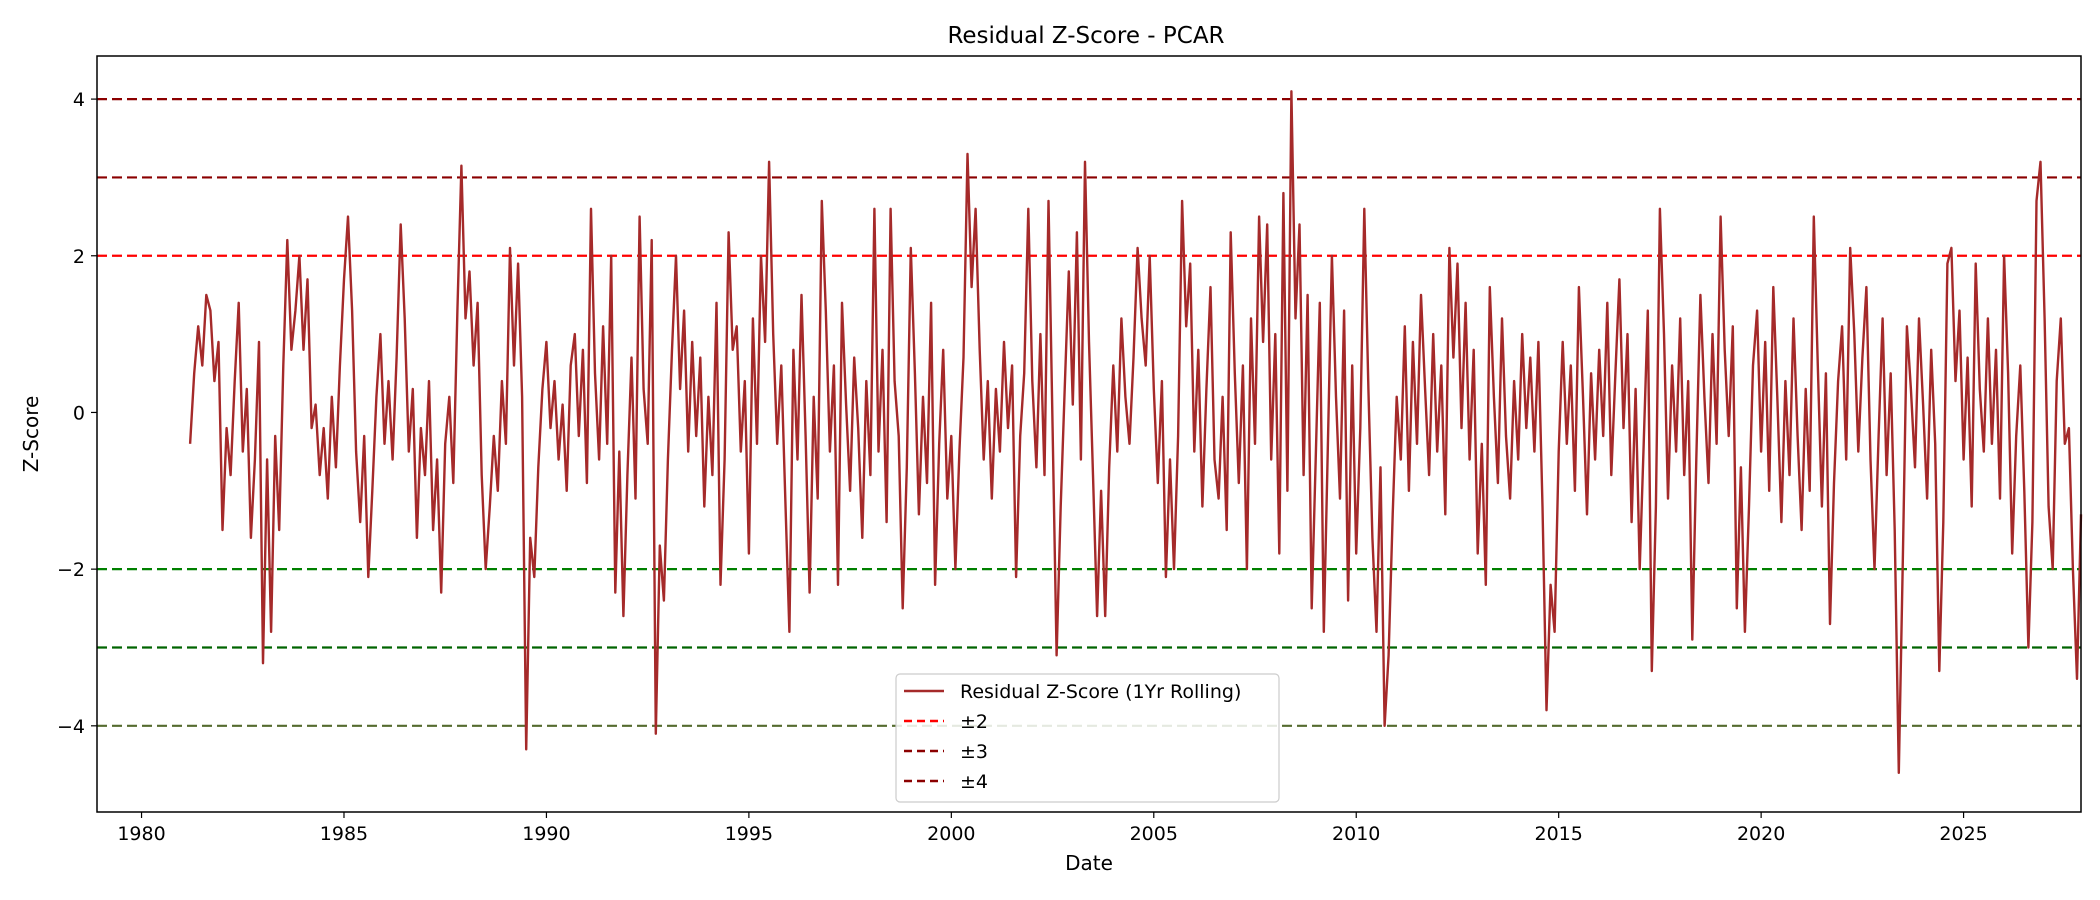 The width and height of the screenshot is (2100, 900). I want to click on x-tick-label: 2025, so click(1963, 834).